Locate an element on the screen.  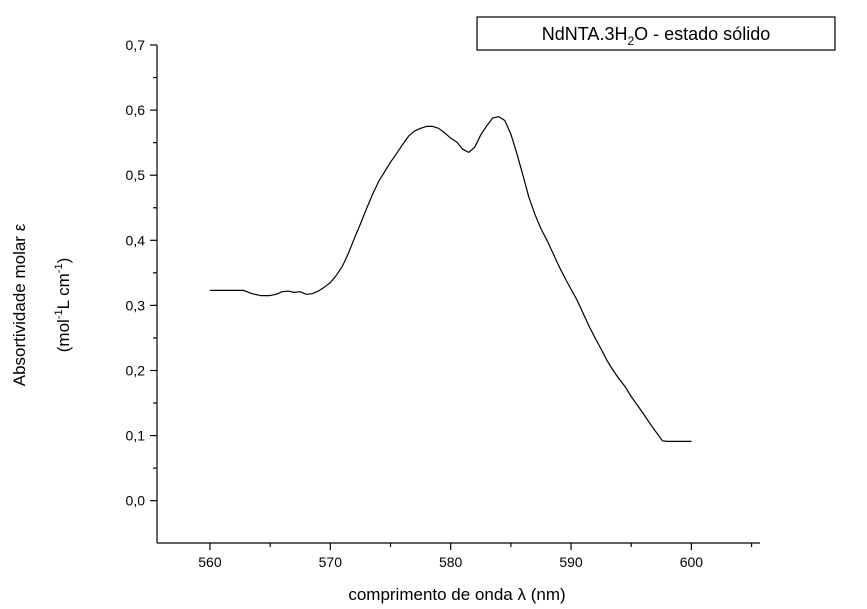
y-axis-title-line2: (mol-1L cm-1) is located at coordinates (63, 305).